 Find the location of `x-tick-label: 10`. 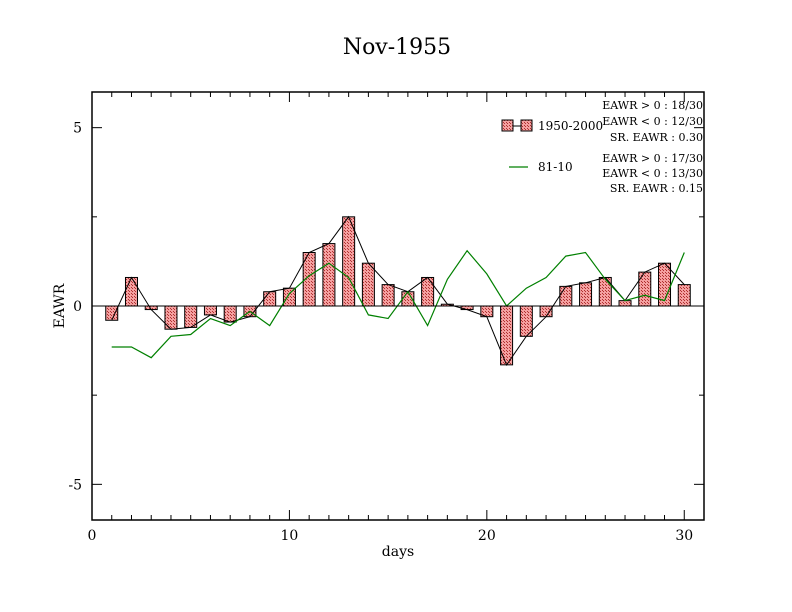

x-tick-label: 10 is located at coordinates (290, 536).